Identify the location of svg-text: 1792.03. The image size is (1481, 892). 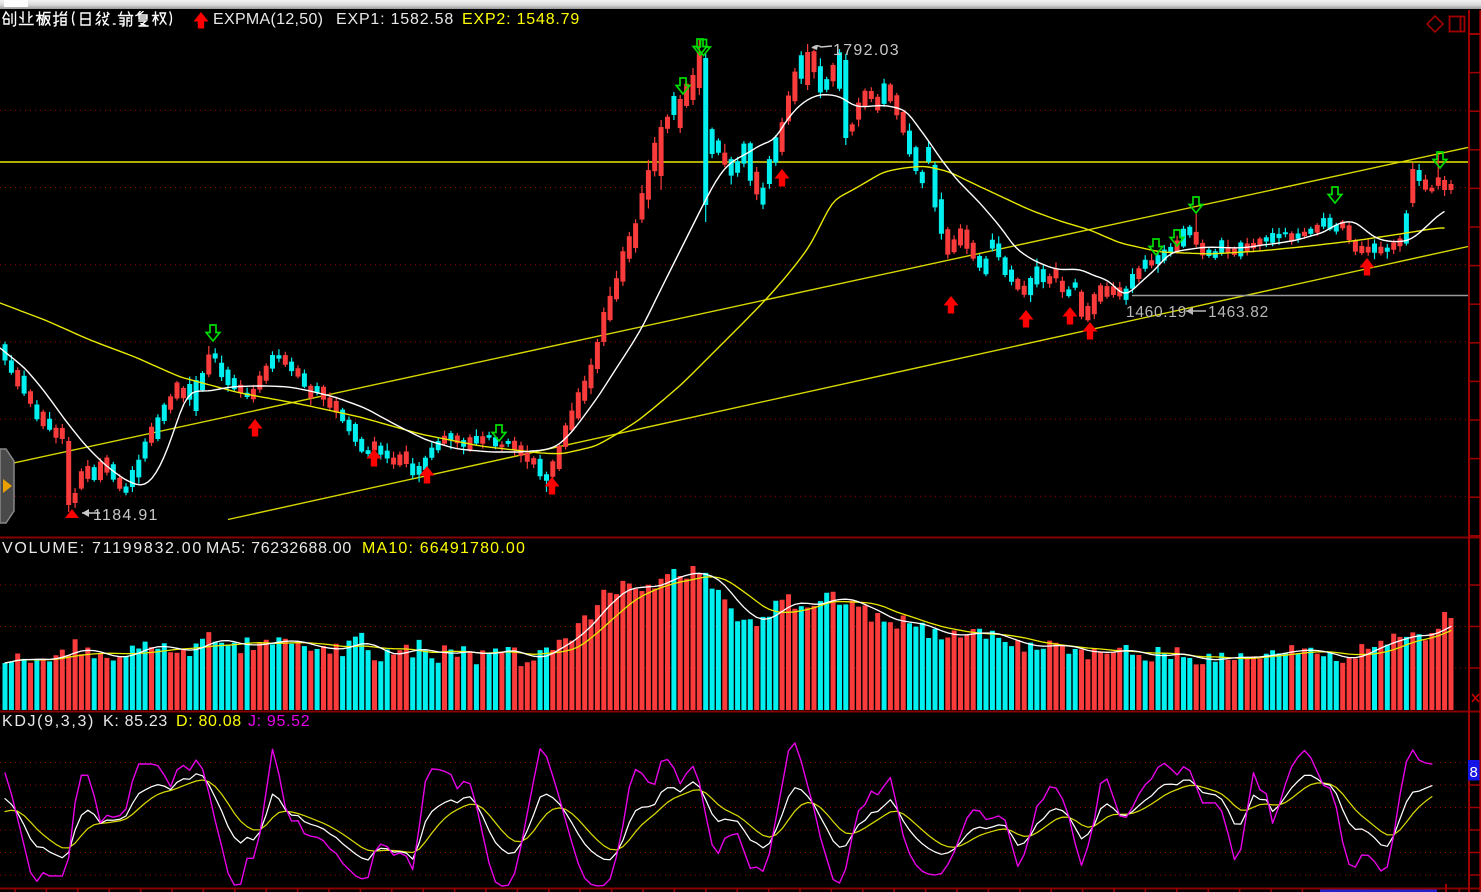
(866, 50).